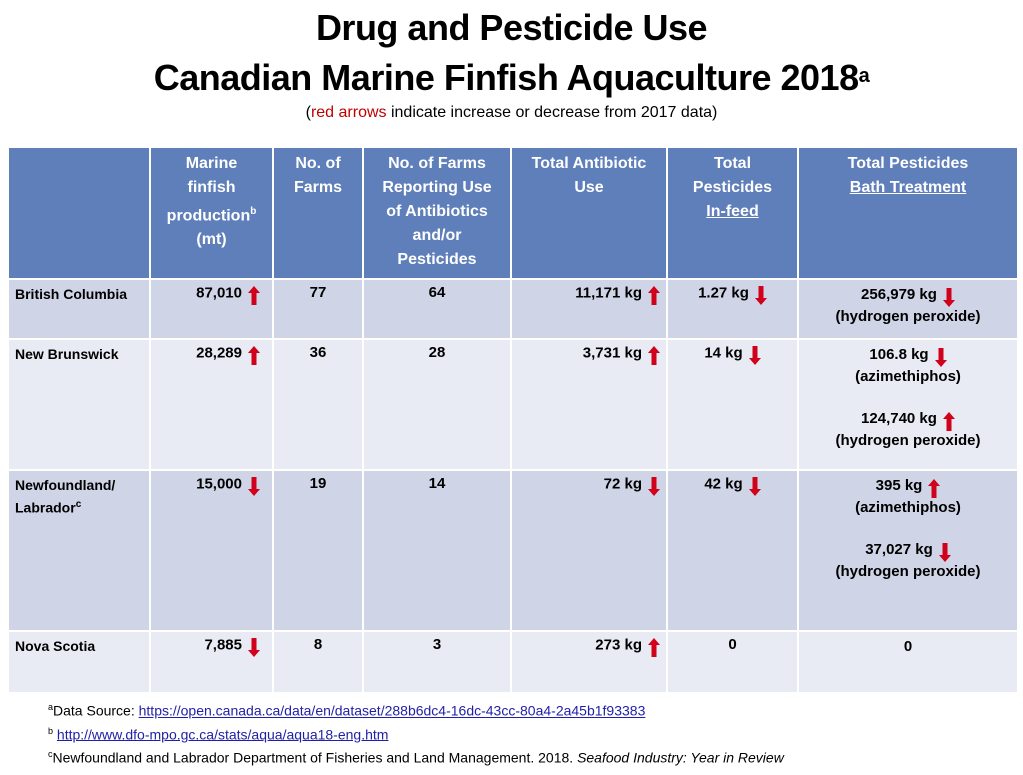 This screenshot has width=1023, height=775. Describe the element at coordinates (864, 76) in the screenshot. I see `footnote-marker-a: a` at that location.